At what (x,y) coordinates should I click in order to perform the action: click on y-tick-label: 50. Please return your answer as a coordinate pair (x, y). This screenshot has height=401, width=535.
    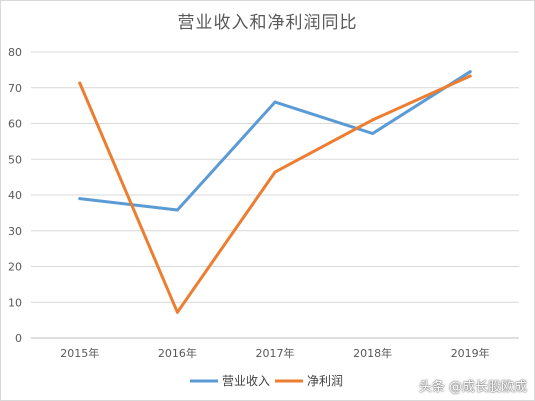
    Looking at the image, I should click on (15, 159).